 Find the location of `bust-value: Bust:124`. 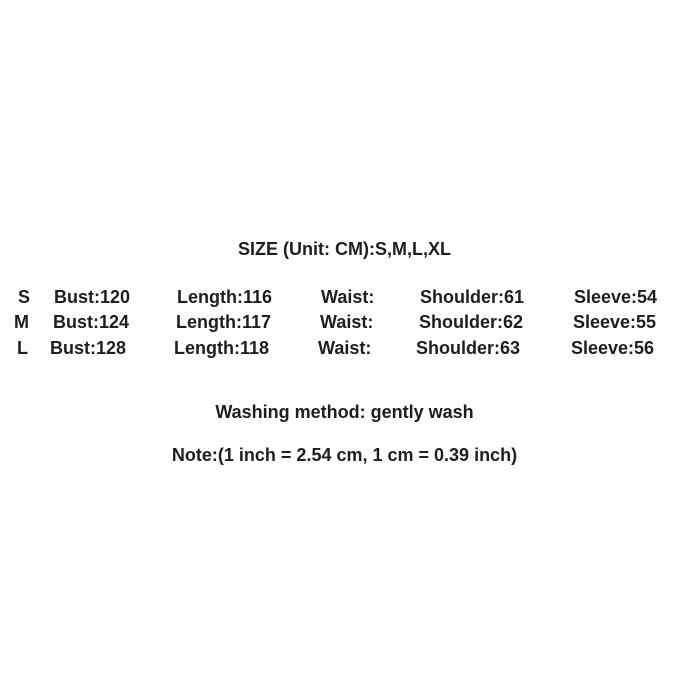

bust-value: Bust:124 is located at coordinates (91, 322).